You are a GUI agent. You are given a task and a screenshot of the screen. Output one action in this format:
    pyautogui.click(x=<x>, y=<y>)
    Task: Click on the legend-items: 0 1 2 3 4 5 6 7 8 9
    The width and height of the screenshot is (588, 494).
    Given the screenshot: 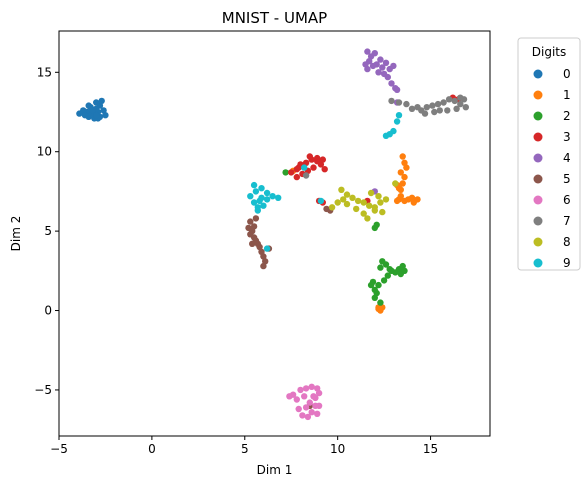 What is the action you would take?
    pyautogui.click(x=552, y=168)
    